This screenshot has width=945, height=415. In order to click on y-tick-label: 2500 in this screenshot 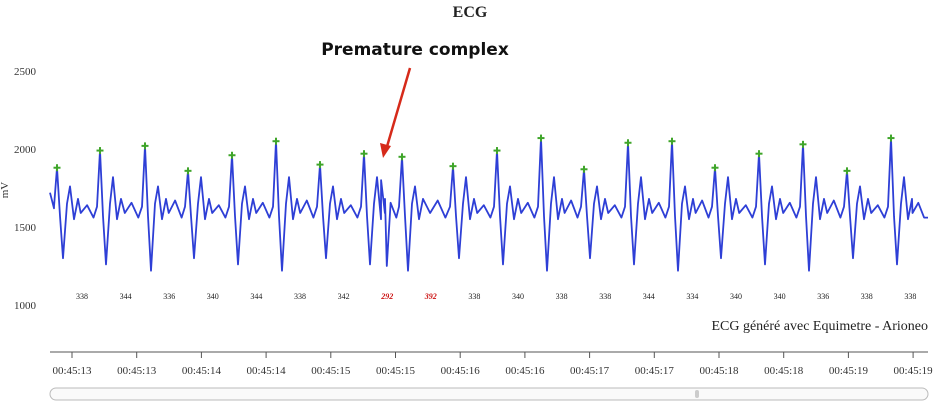, I will do `click(25, 72)`.